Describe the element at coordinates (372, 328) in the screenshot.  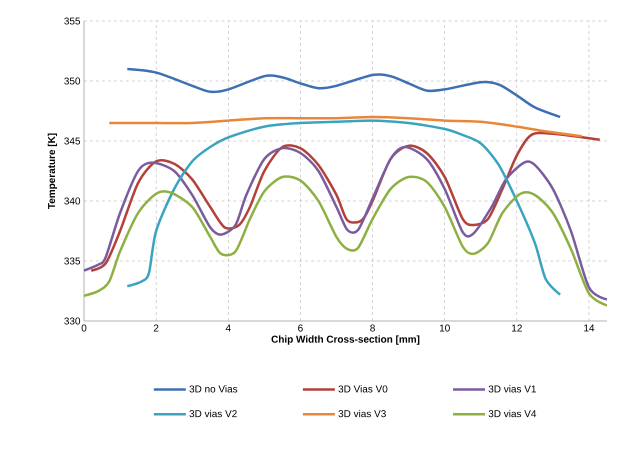
I see `x-tick-label: 8` at that location.